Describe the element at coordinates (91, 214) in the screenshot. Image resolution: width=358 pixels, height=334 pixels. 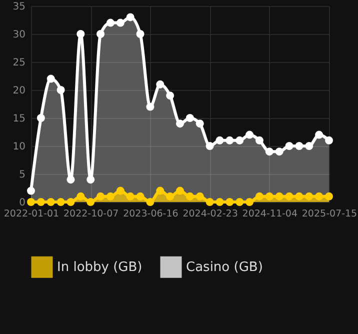
I see `x-tick-label: 2022-10-07` at that location.